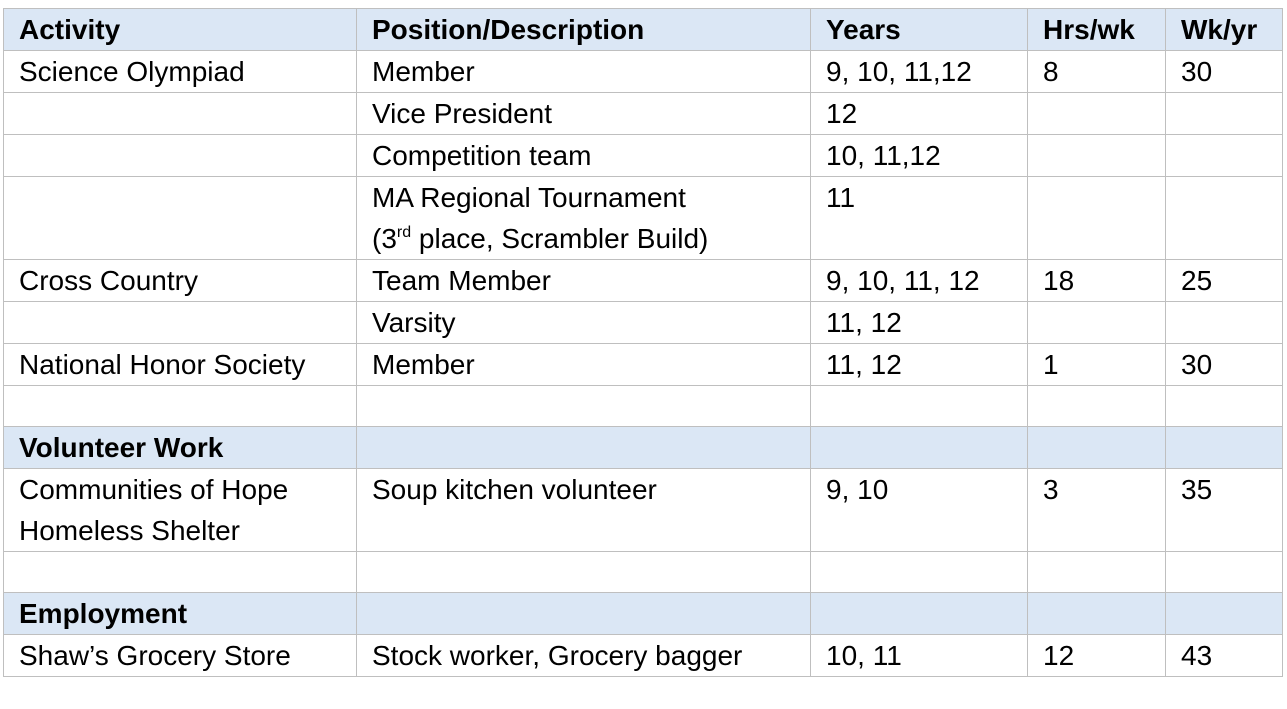 The height and width of the screenshot is (709, 1287). What do you see at coordinates (919, 510) in the screenshot?
I see `years-cell: 9, 10` at bounding box center [919, 510].